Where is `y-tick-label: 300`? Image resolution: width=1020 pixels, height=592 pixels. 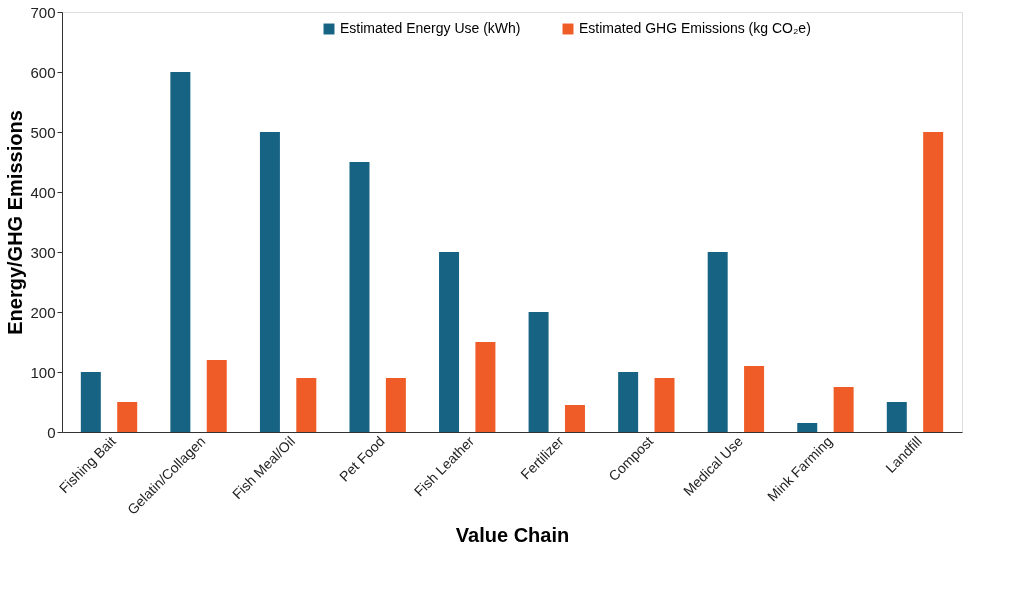
y-tick-label: 300 is located at coordinates (43, 252).